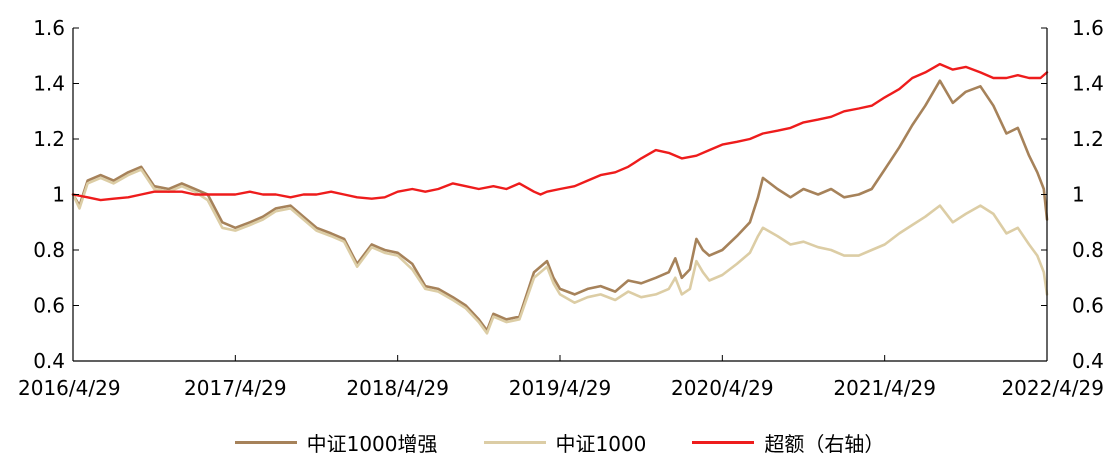 Image resolution: width=1119 pixels, height=468 pixels. I want to click on left-y-tick-label: 1, so click(58, 195).